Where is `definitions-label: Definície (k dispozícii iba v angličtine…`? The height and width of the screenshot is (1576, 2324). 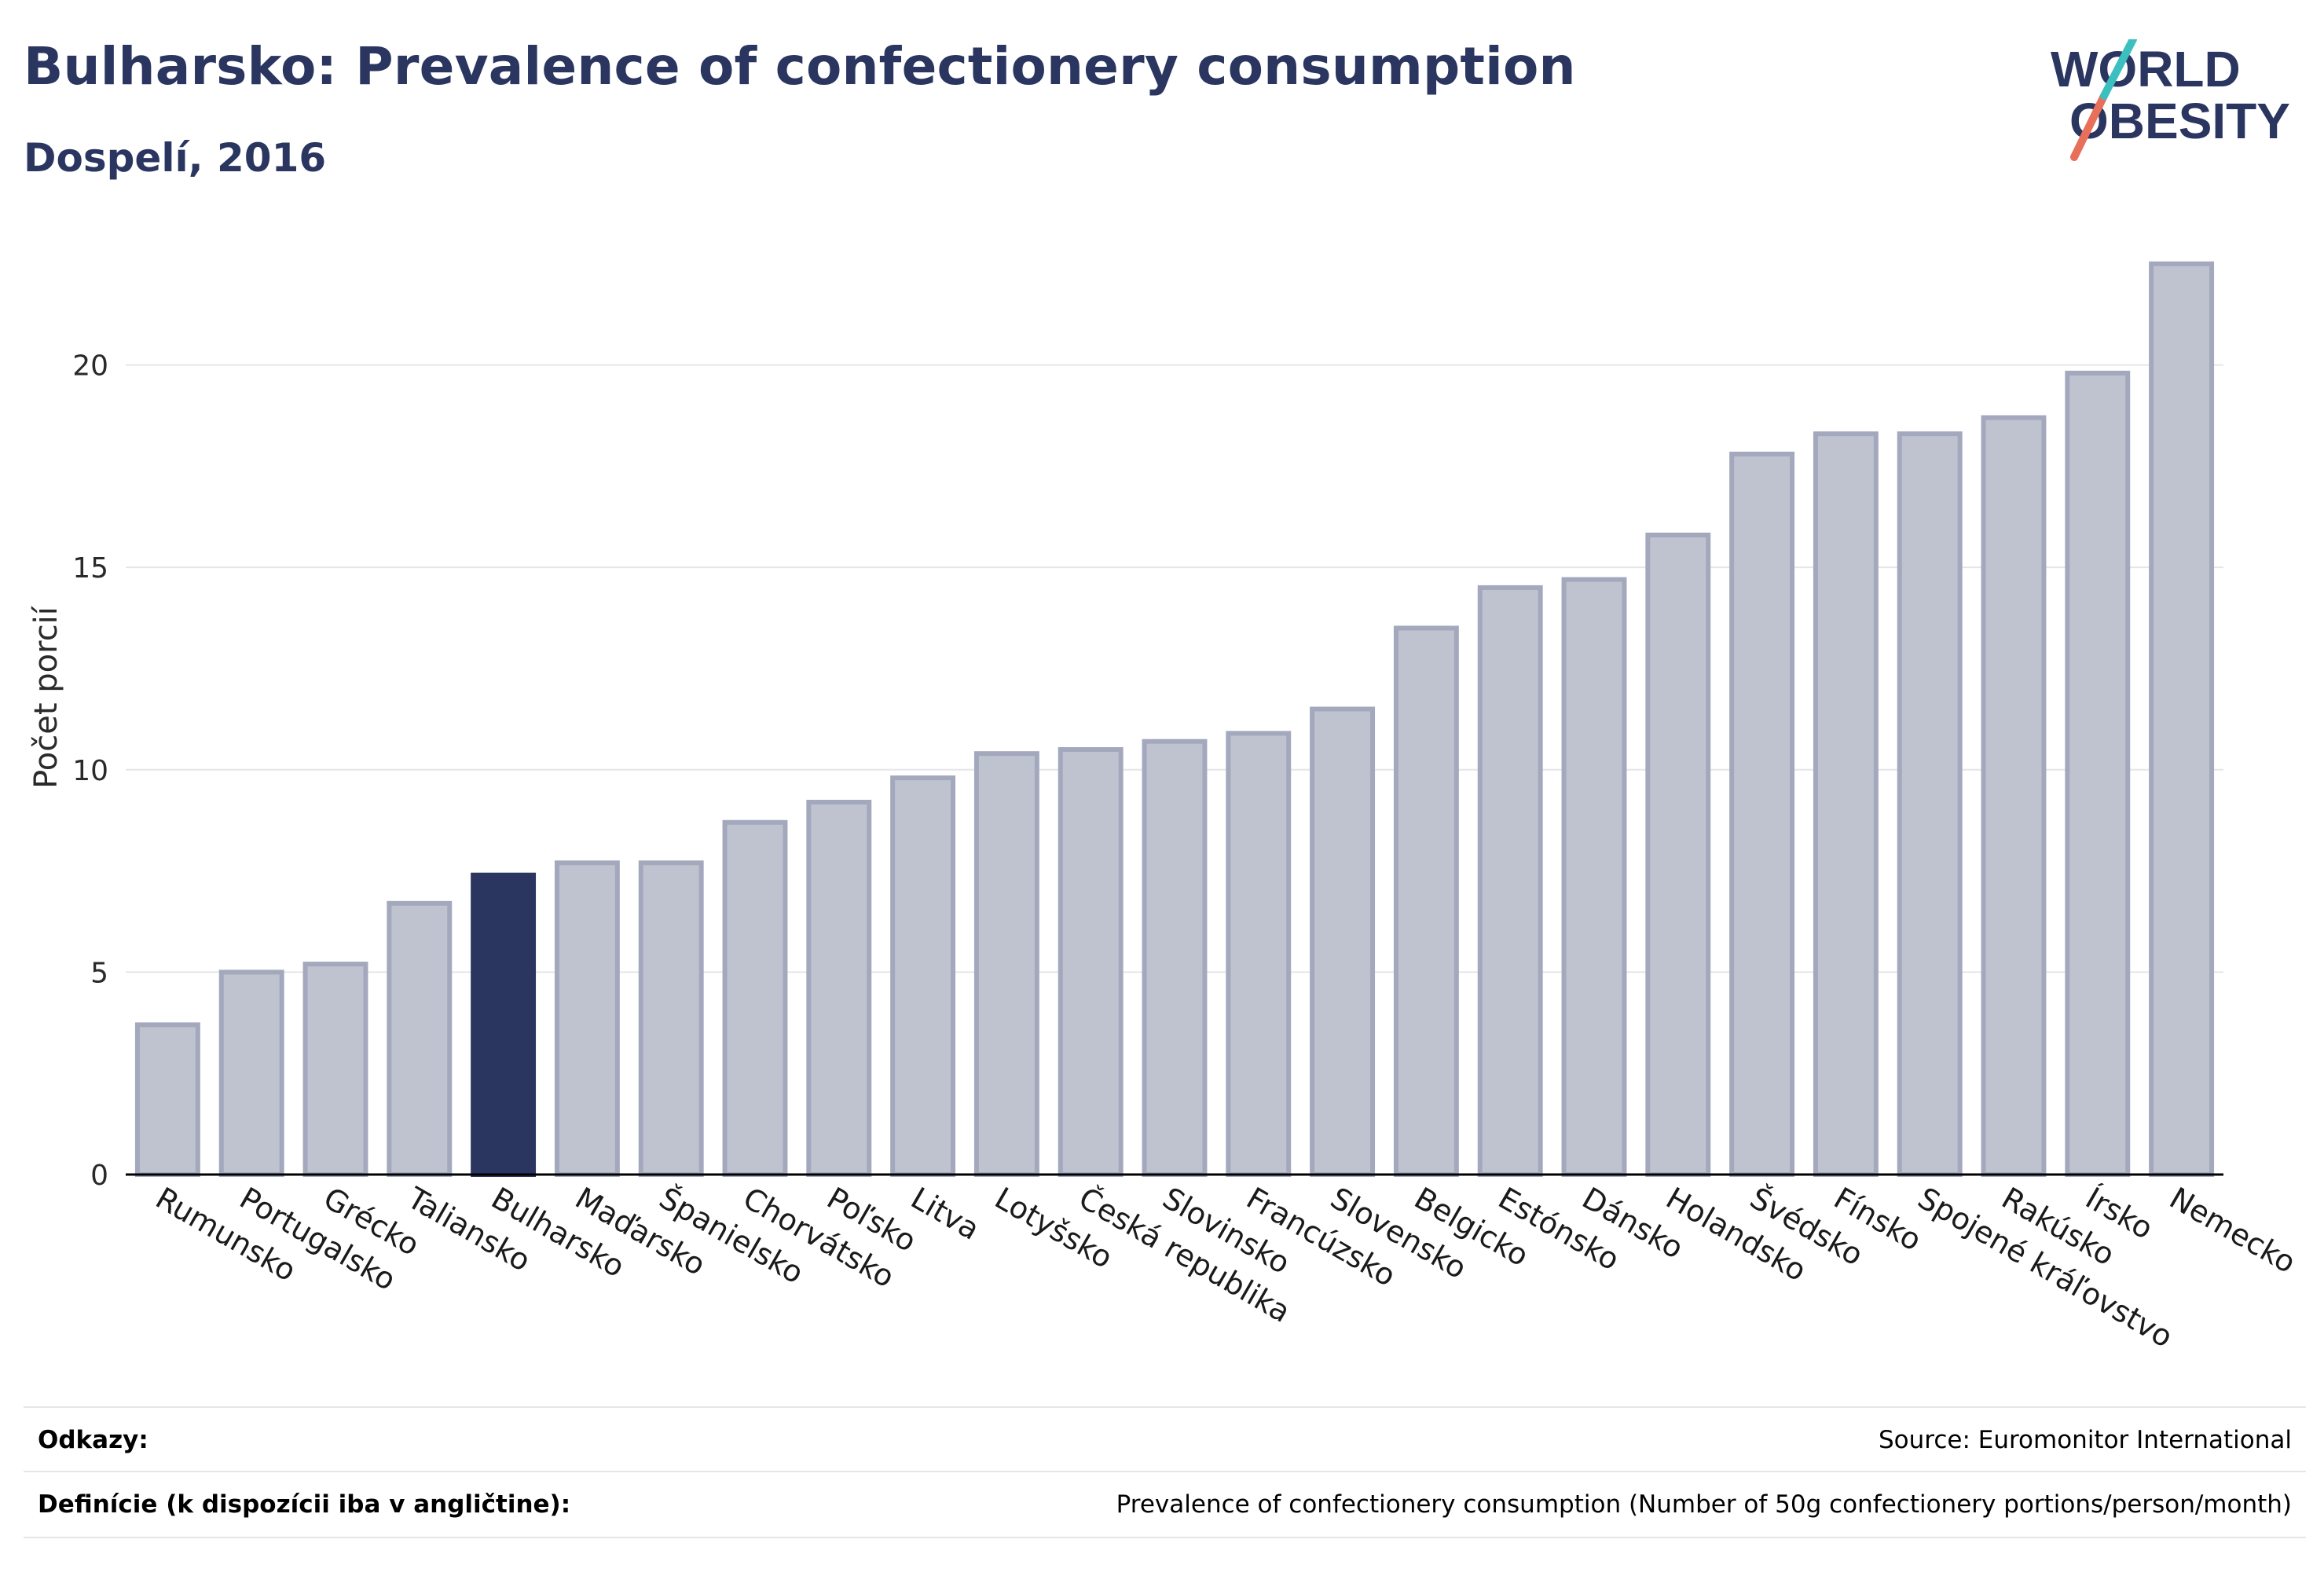
definitions-label: Definície (k dispozícii iba v angličtine… is located at coordinates (304, 1504).